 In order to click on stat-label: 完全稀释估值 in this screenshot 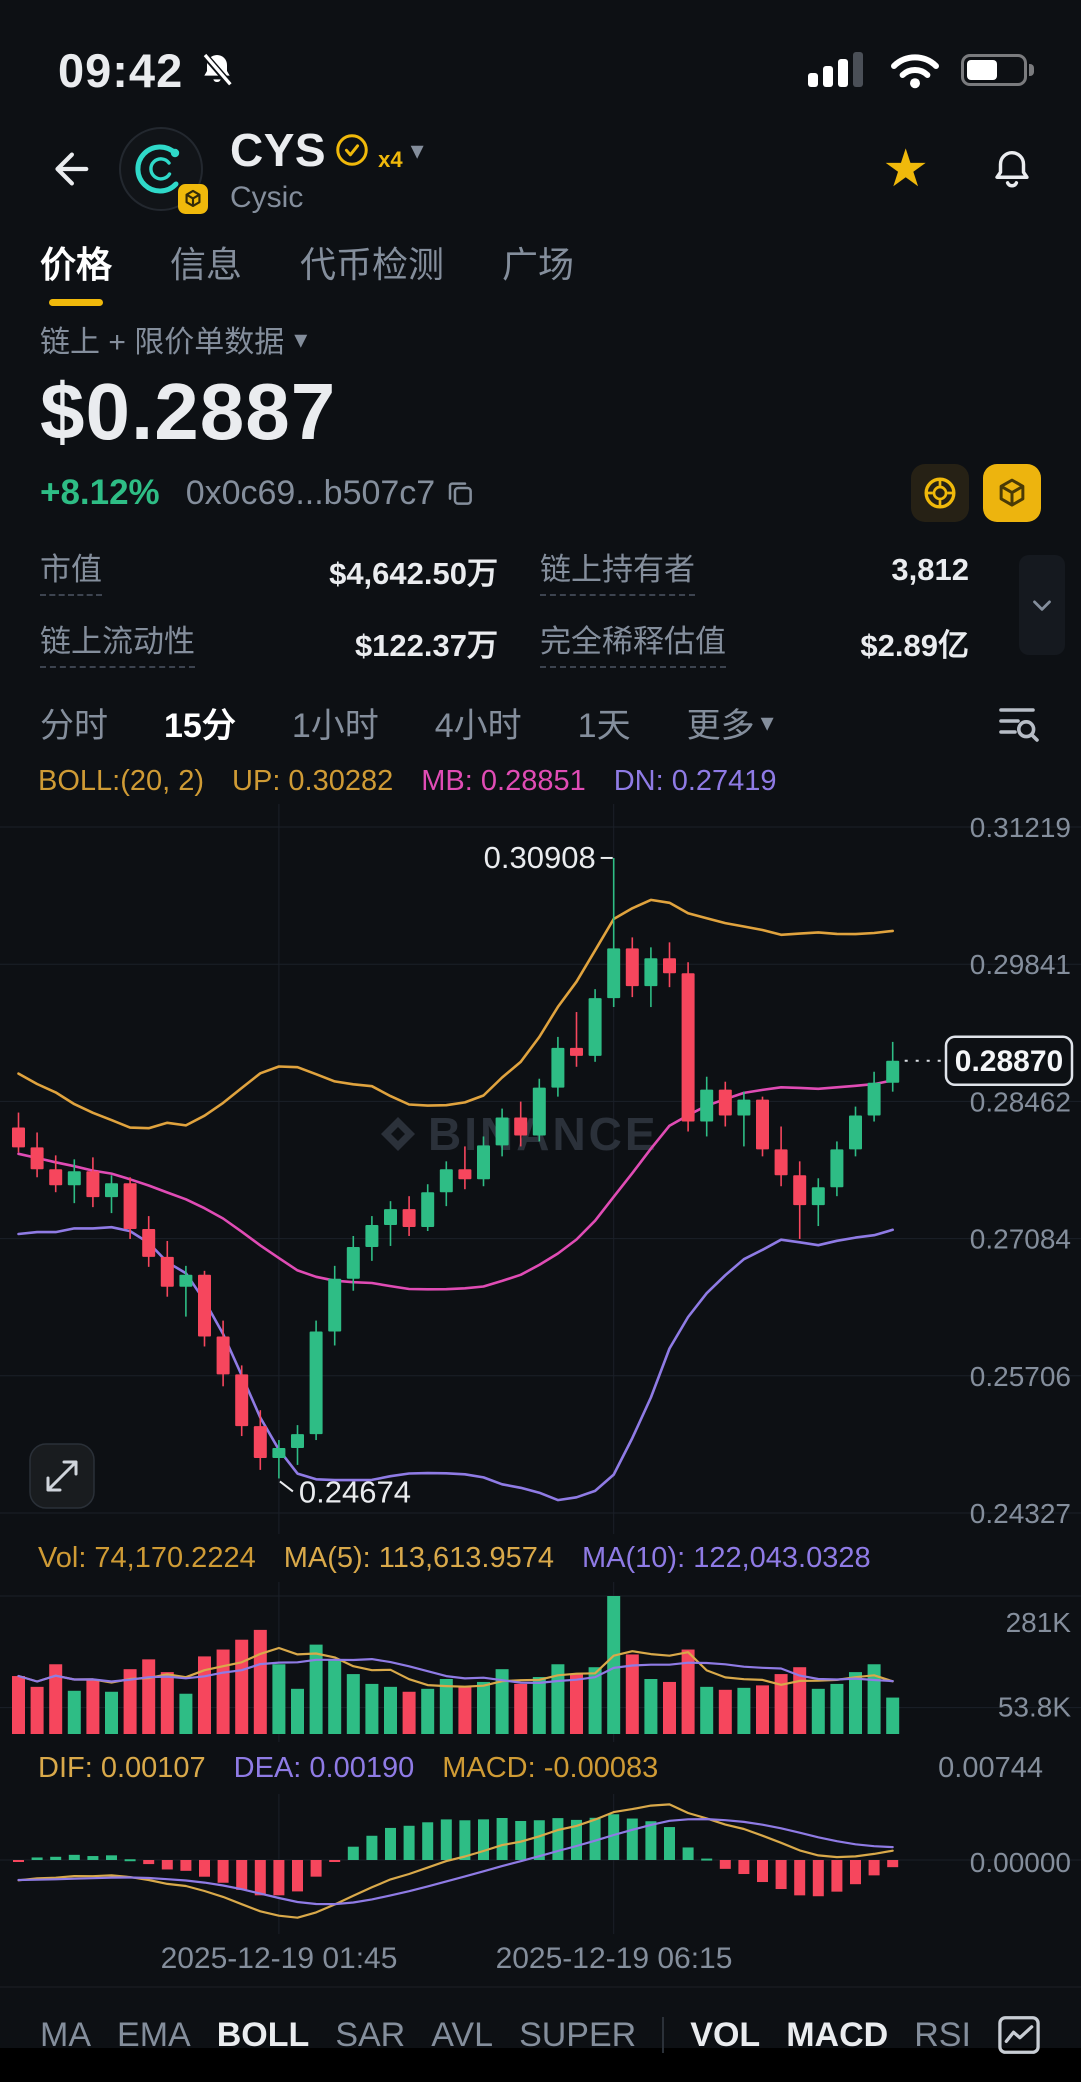, I will do `click(633, 642)`.